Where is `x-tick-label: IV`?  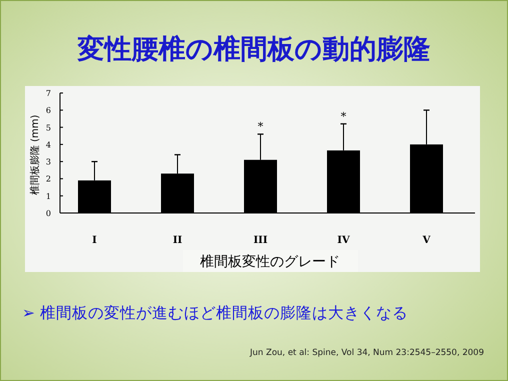
x-tick-label: IV is located at coordinates (343, 240).